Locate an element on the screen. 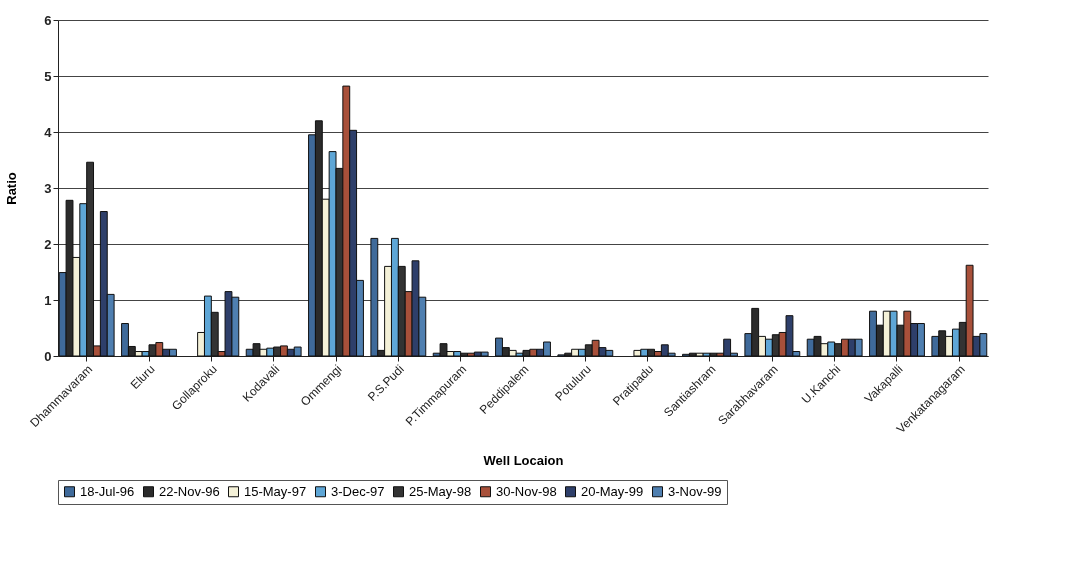 This screenshot has height=584, width=1069. y-tick-label: 3 is located at coordinates (48, 188).